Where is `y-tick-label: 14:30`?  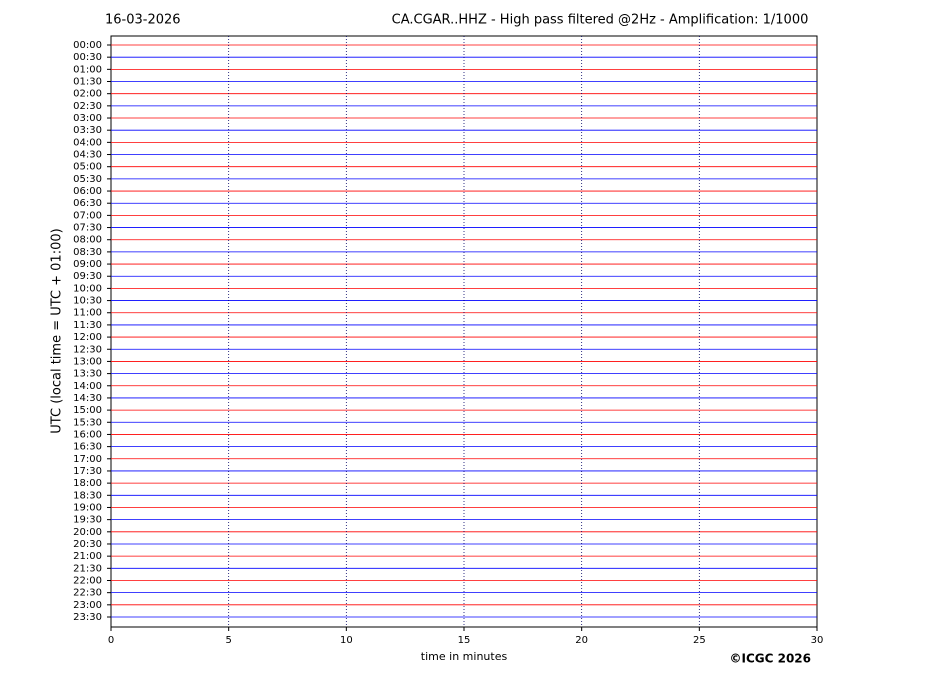 y-tick-label: 14:30 is located at coordinates (87, 398).